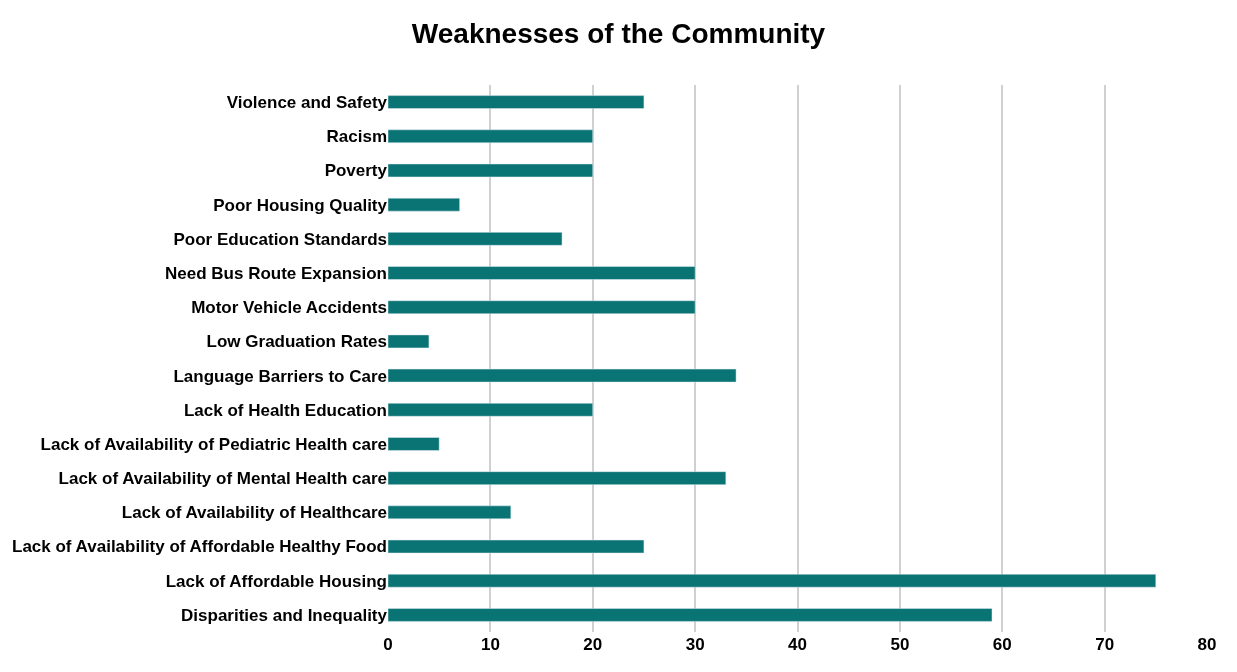 Image resolution: width=1237 pixels, height=672 pixels. What do you see at coordinates (280, 239) in the screenshot?
I see `y-tick-label: Poor Education Standards` at bounding box center [280, 239].